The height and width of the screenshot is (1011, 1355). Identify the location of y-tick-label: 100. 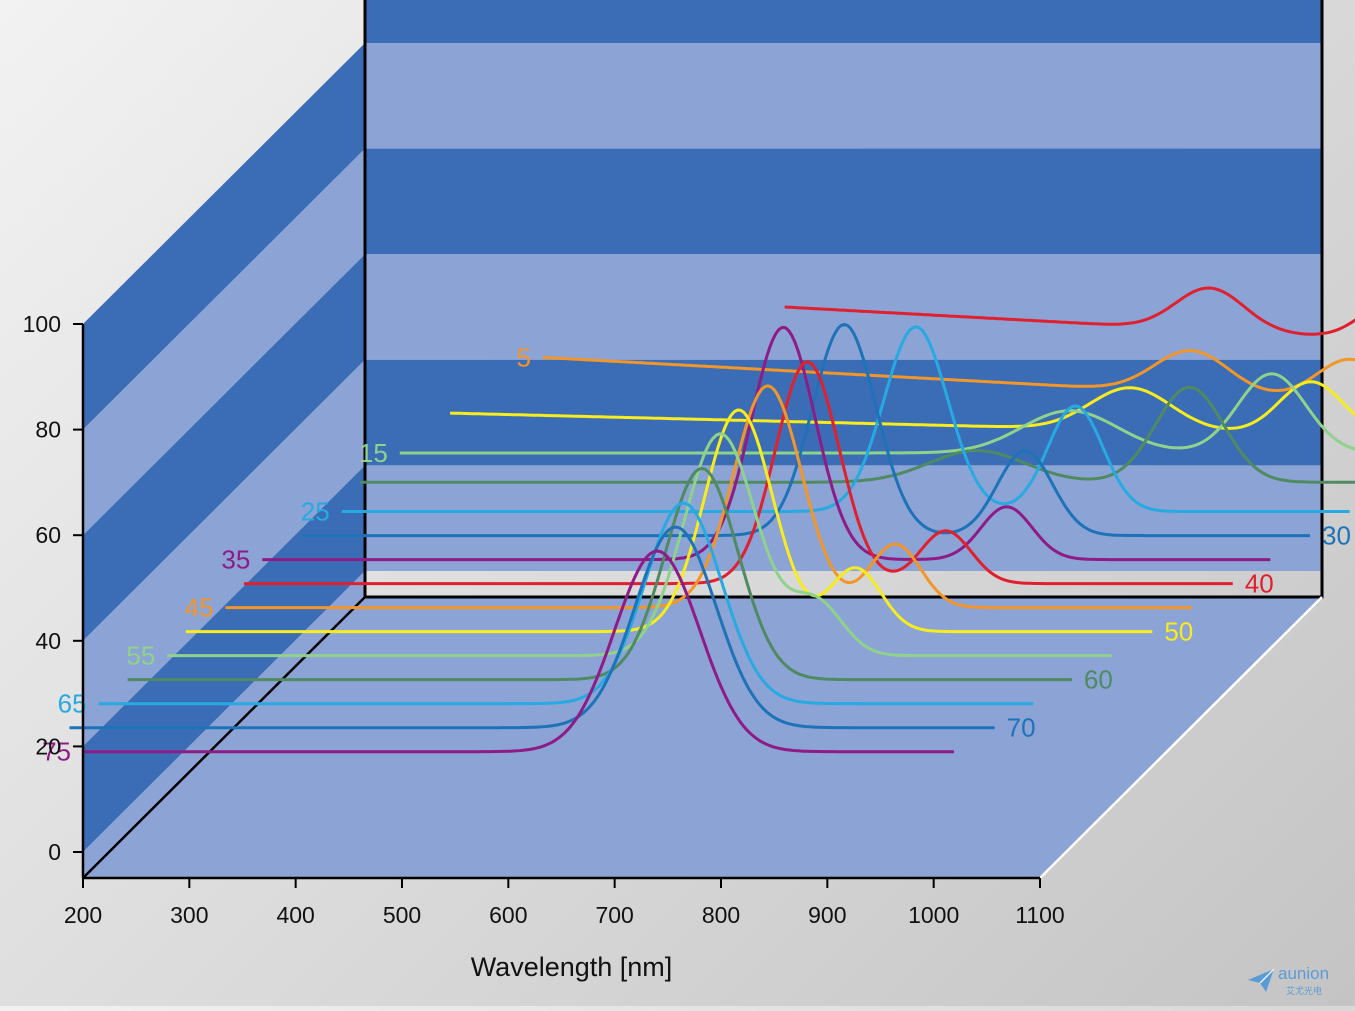
(42, 324).